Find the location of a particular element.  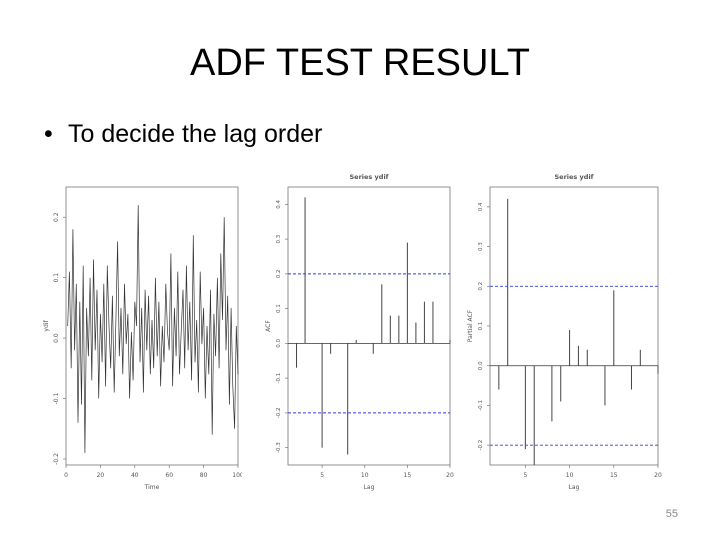

y-axis-label: Partial ACF is located at coordinates (470, 325).